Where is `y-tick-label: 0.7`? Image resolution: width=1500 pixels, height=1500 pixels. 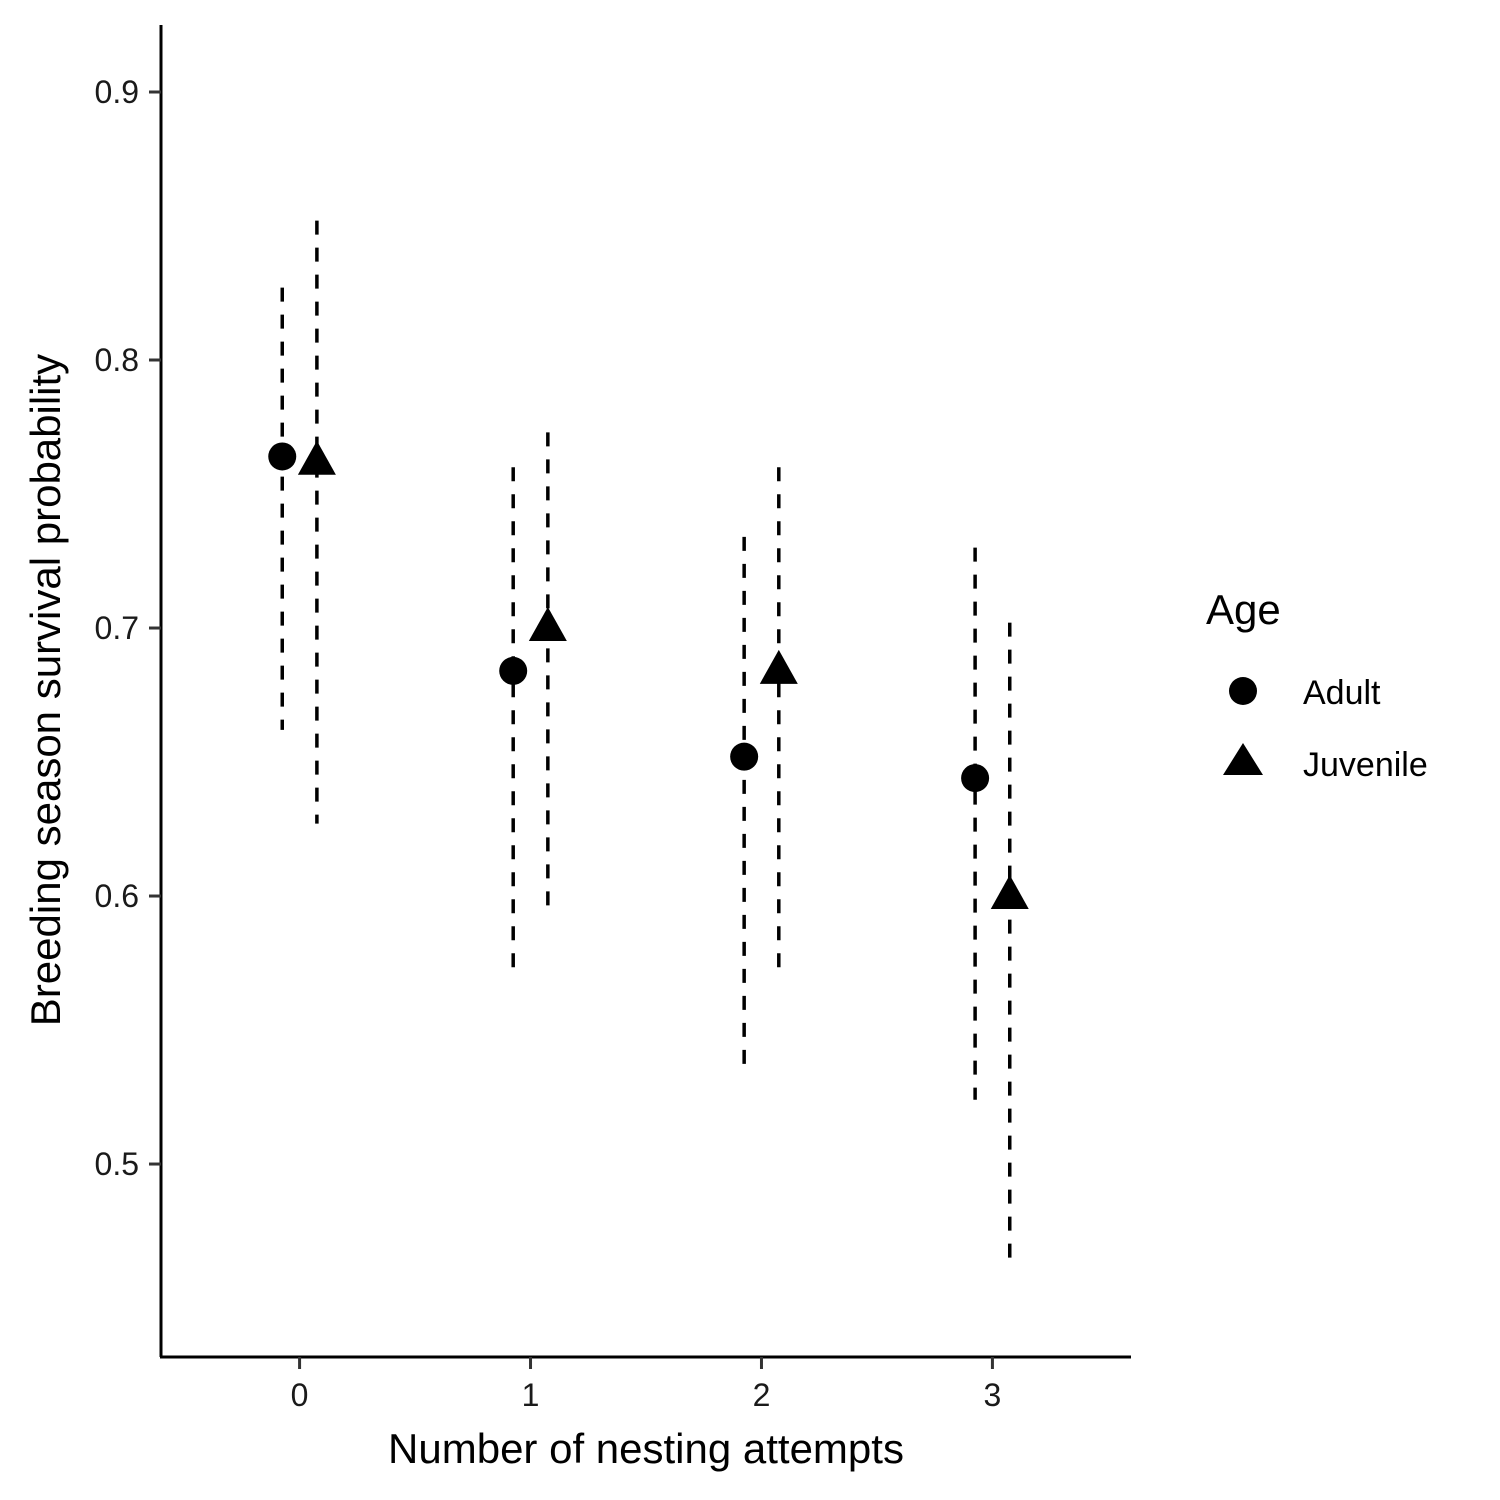
y-tick-label: 0.7 is located at coordinates (117, 628).